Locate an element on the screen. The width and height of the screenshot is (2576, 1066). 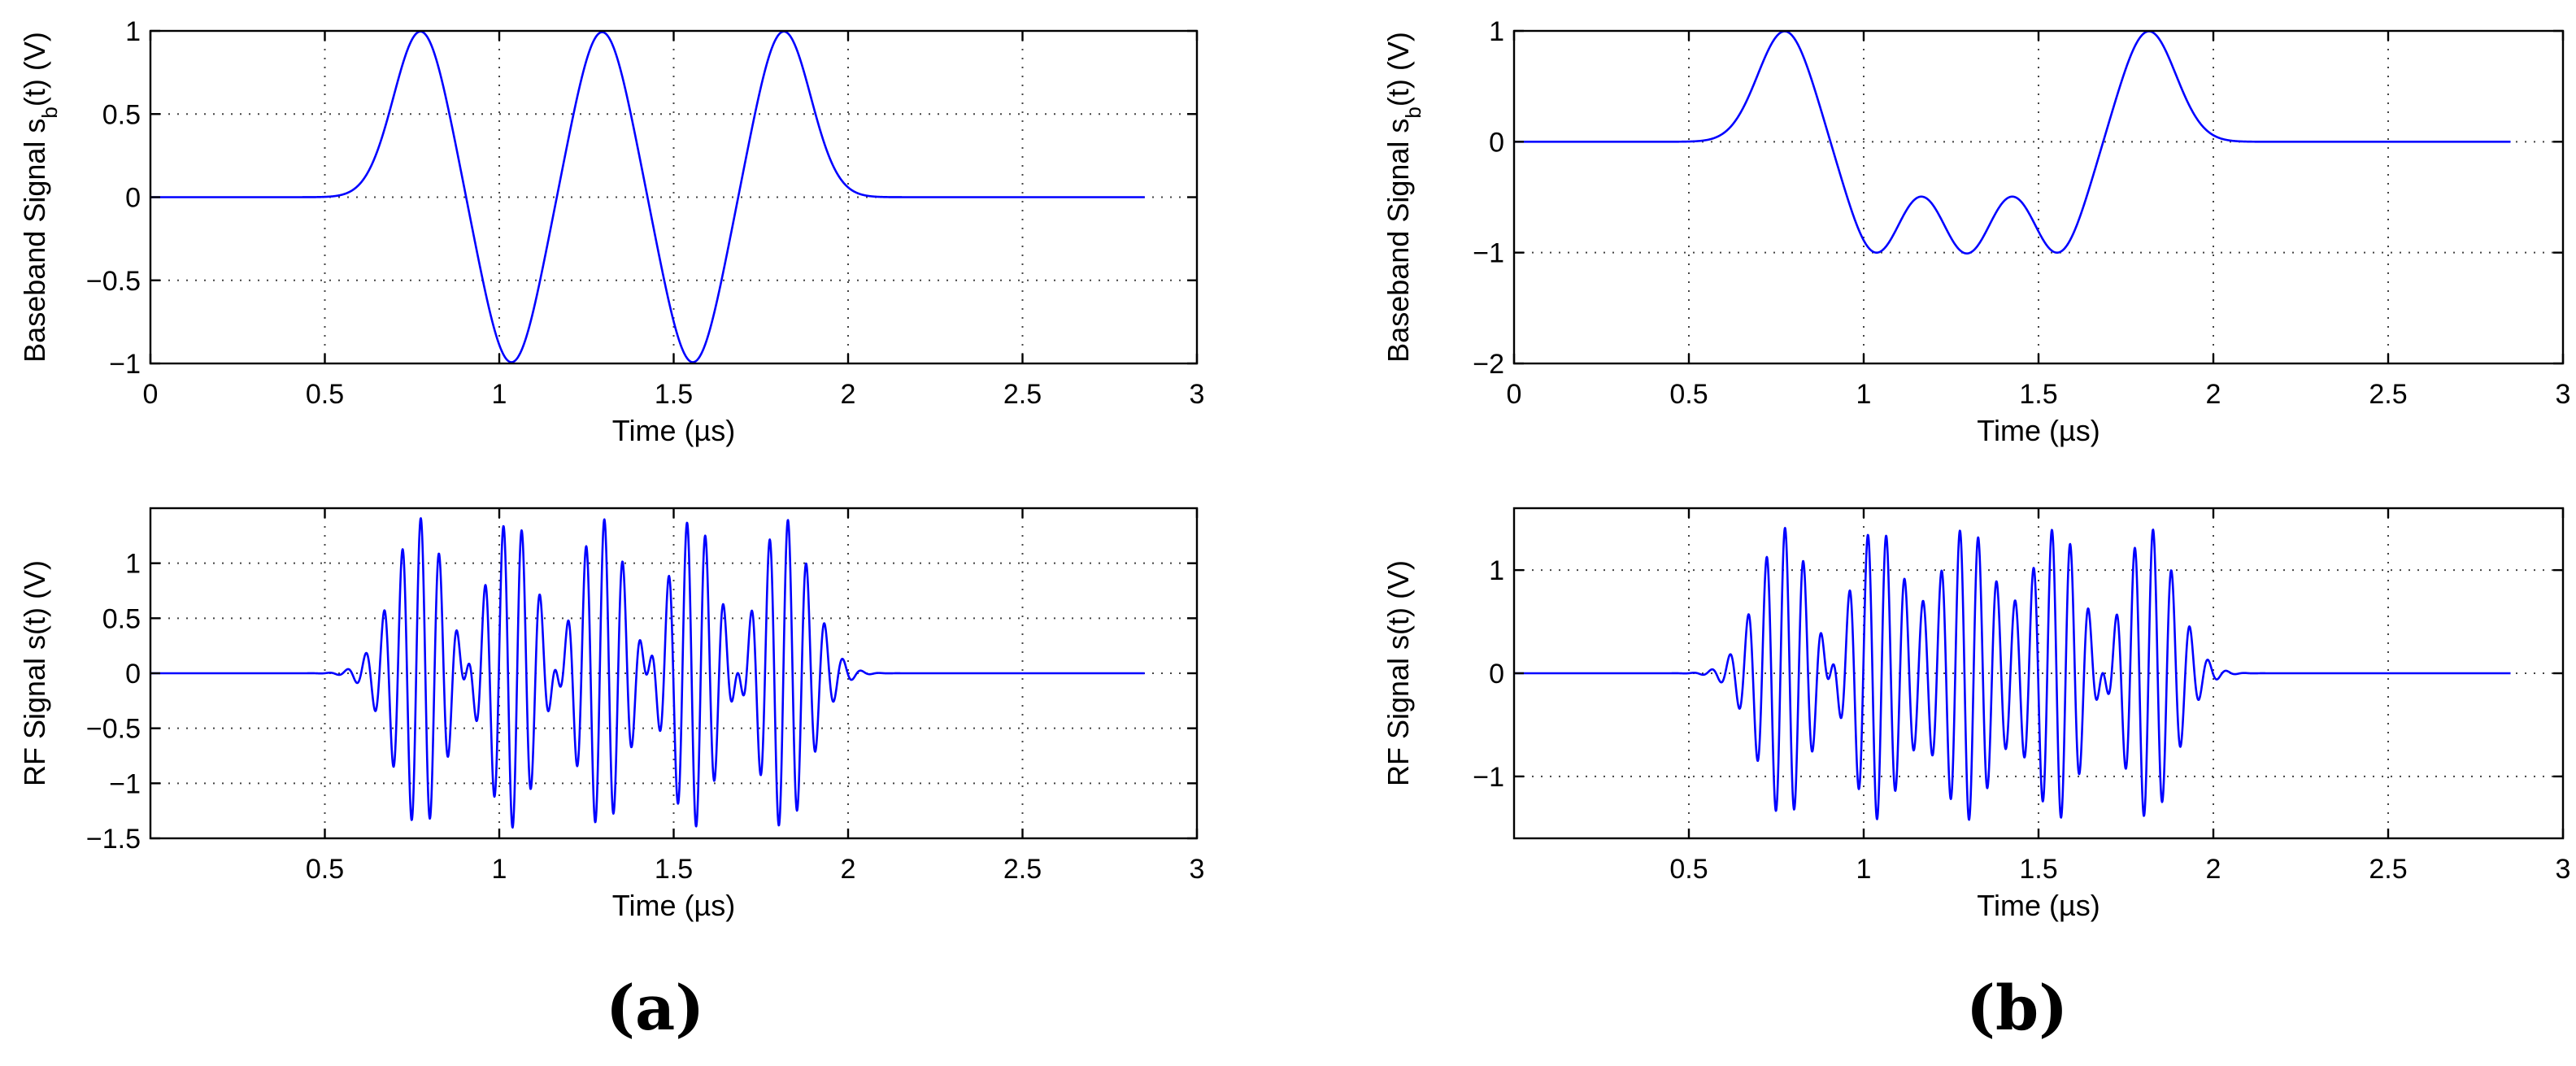
axes-box is located at coordinates (2039, 197).